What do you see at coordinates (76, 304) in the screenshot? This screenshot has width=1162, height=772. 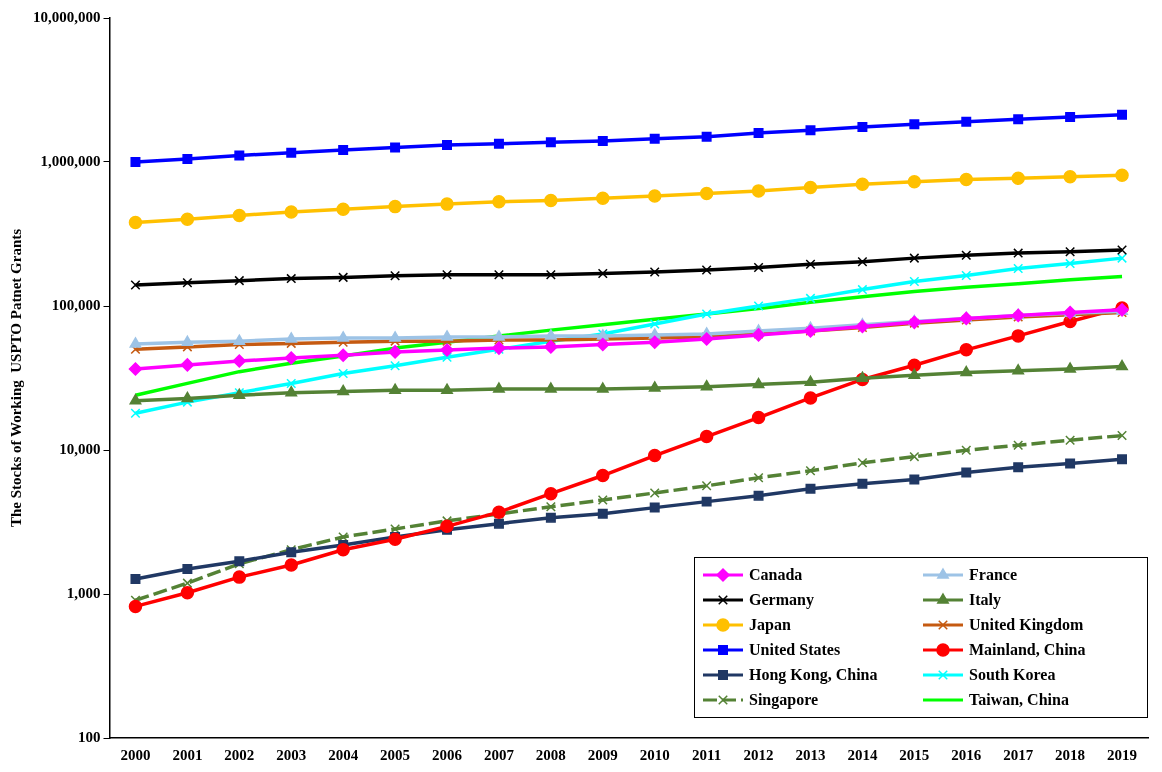 I see `y-tick-label: 100,000` at bounding box center [76, 304].